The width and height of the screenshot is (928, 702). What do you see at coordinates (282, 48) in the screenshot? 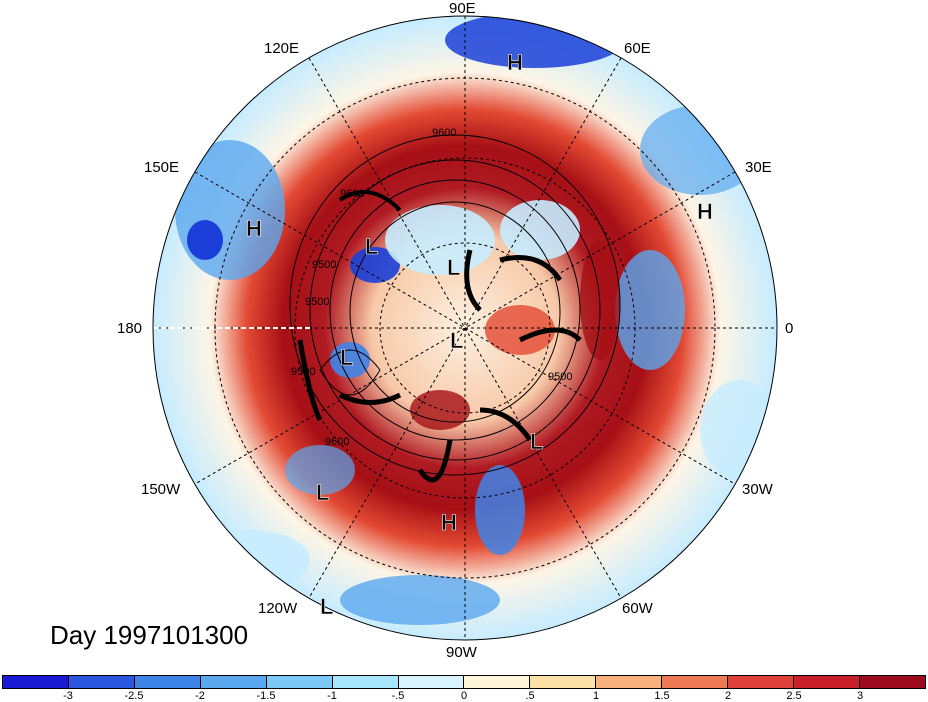
I see `lon-label-120e: 120E` at bounding box center [282, 48].